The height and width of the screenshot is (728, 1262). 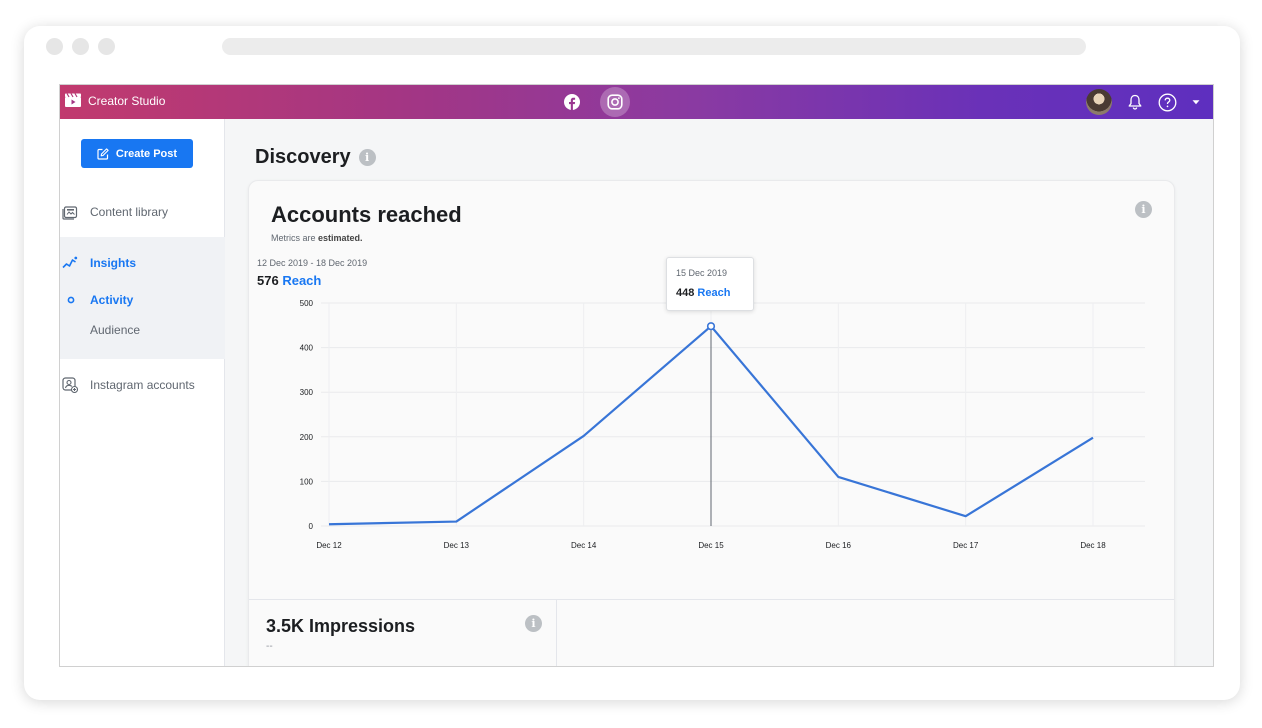 I want to click on top-bar: Creator Studio, so click(x=636, y=102).